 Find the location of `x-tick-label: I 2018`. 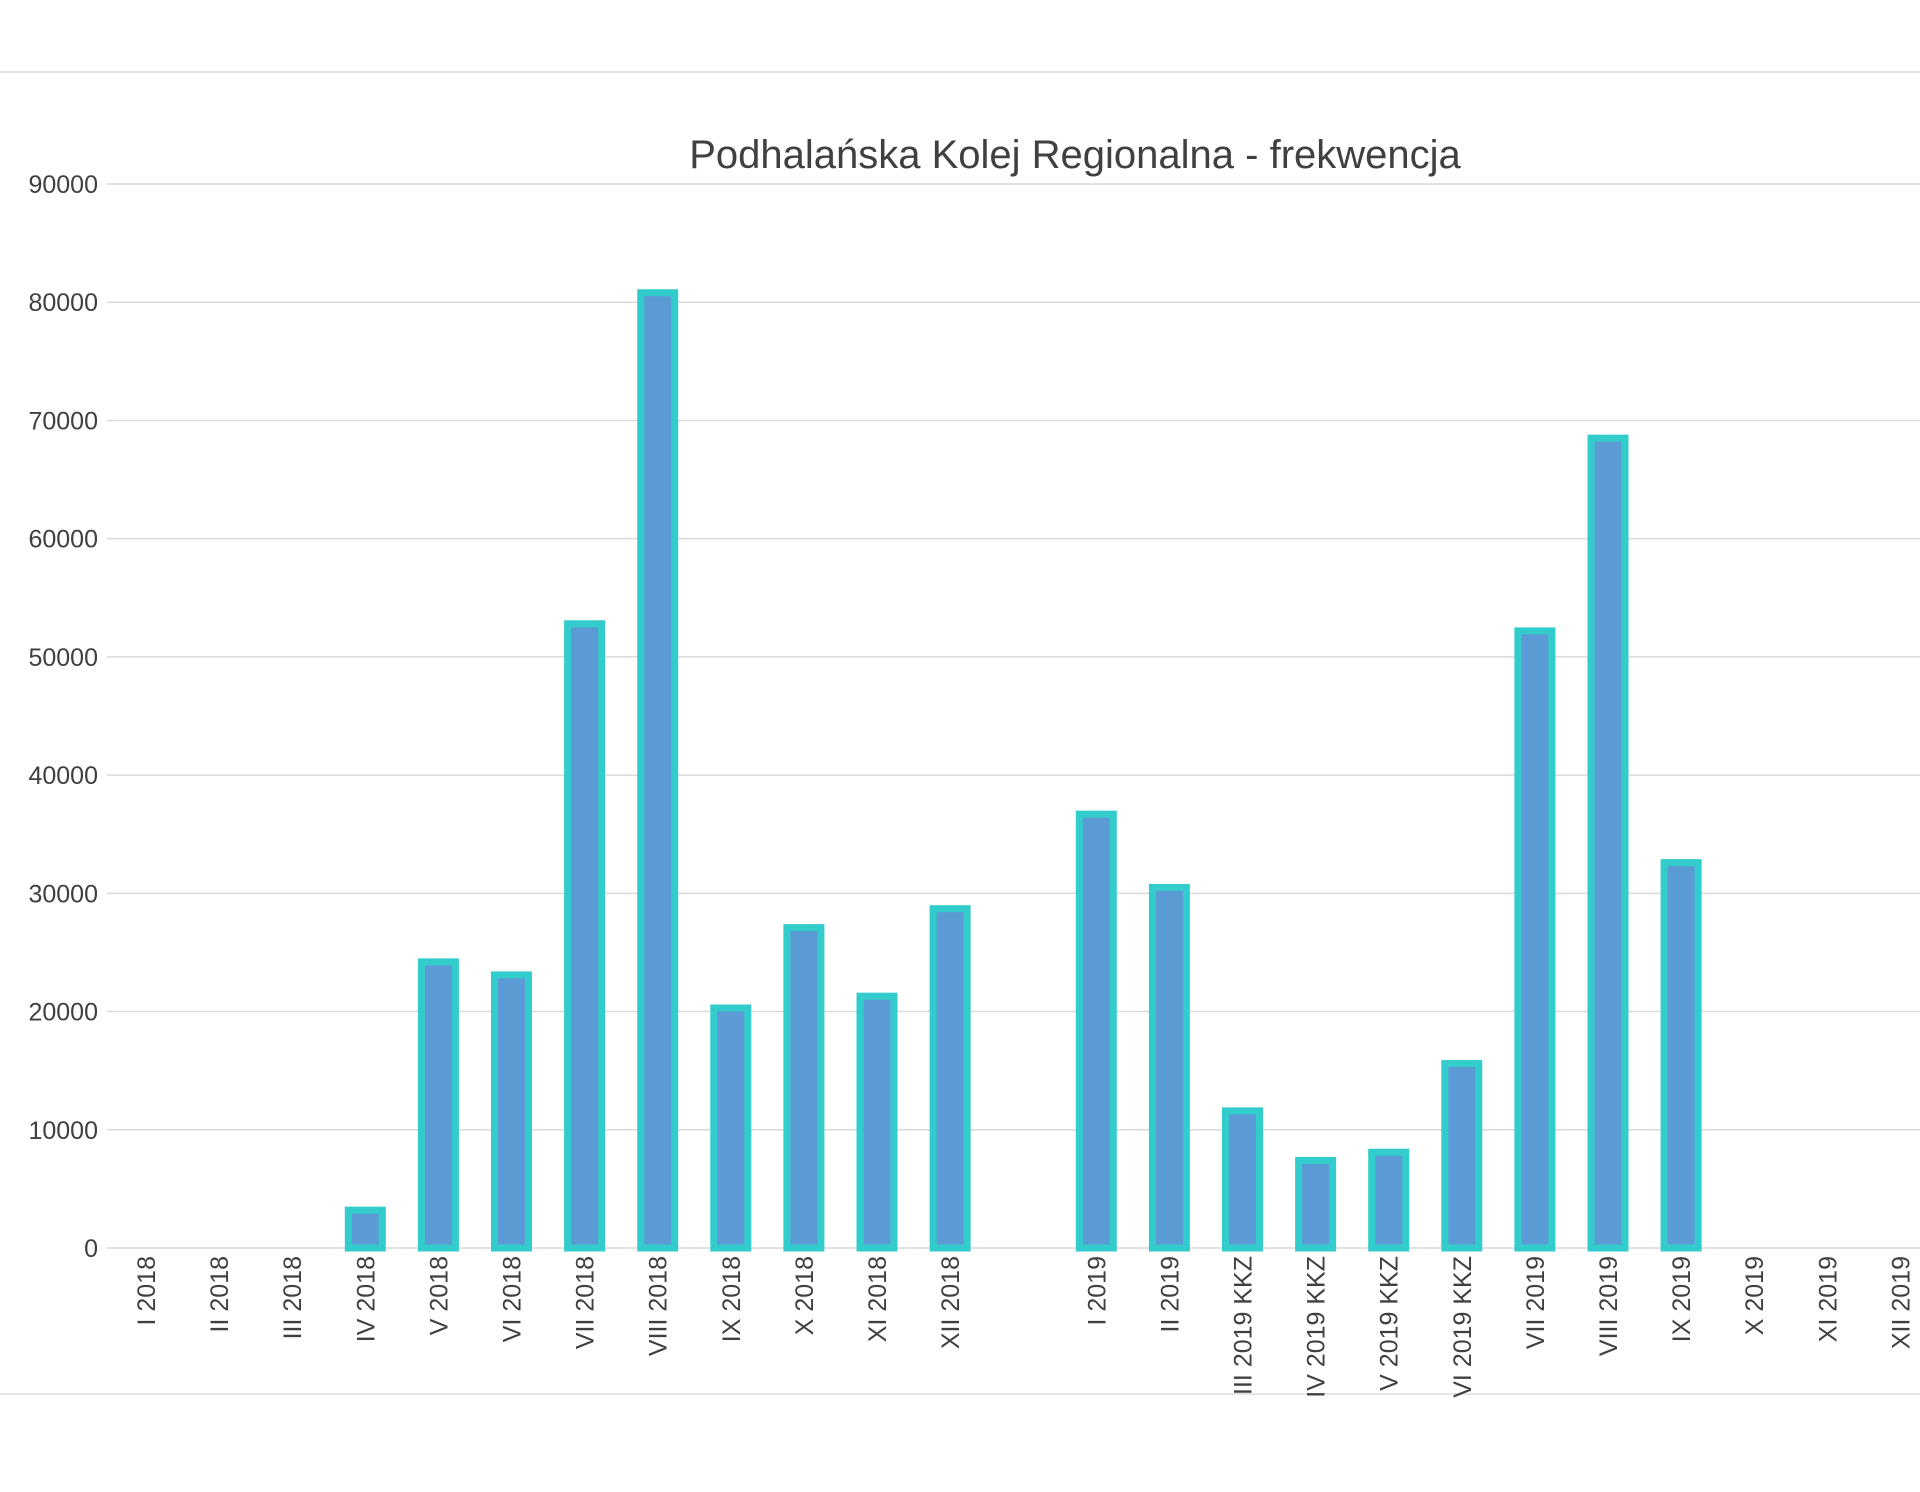

x-tick-label: I 2018 is located at coordinates (147, 1291).